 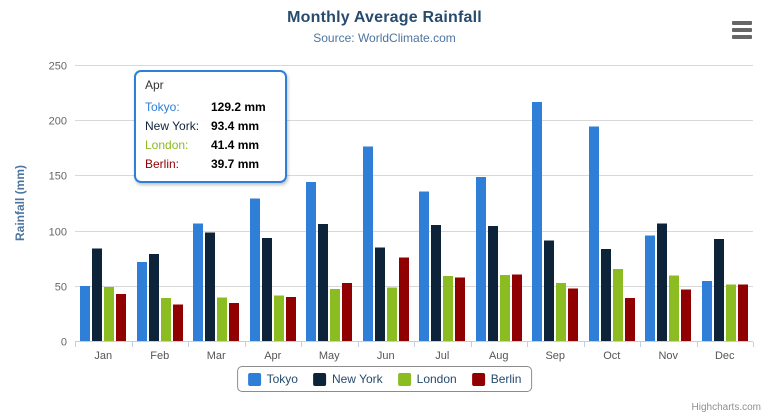 What do you see at coordinates (64, 343) in the screenshot?
I see `y-axis-tick-label: 0` at bounding box center [64, 343].